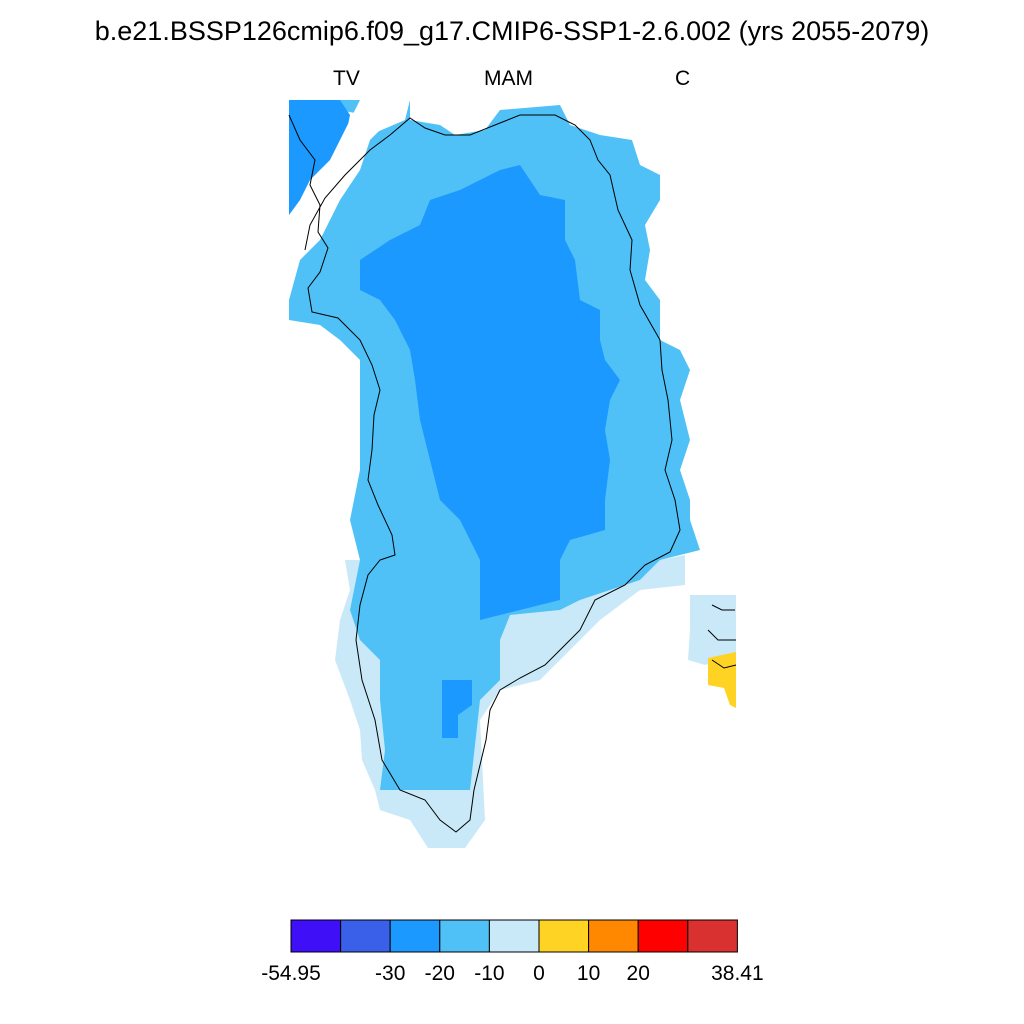 Image resolution: width=1024 pixels, height=1024 pixels. What do you see at coordinates (291, 973) in the screenshot?
I see `colorbar-tick-label: -54.95` at bounding box center [291, 973].